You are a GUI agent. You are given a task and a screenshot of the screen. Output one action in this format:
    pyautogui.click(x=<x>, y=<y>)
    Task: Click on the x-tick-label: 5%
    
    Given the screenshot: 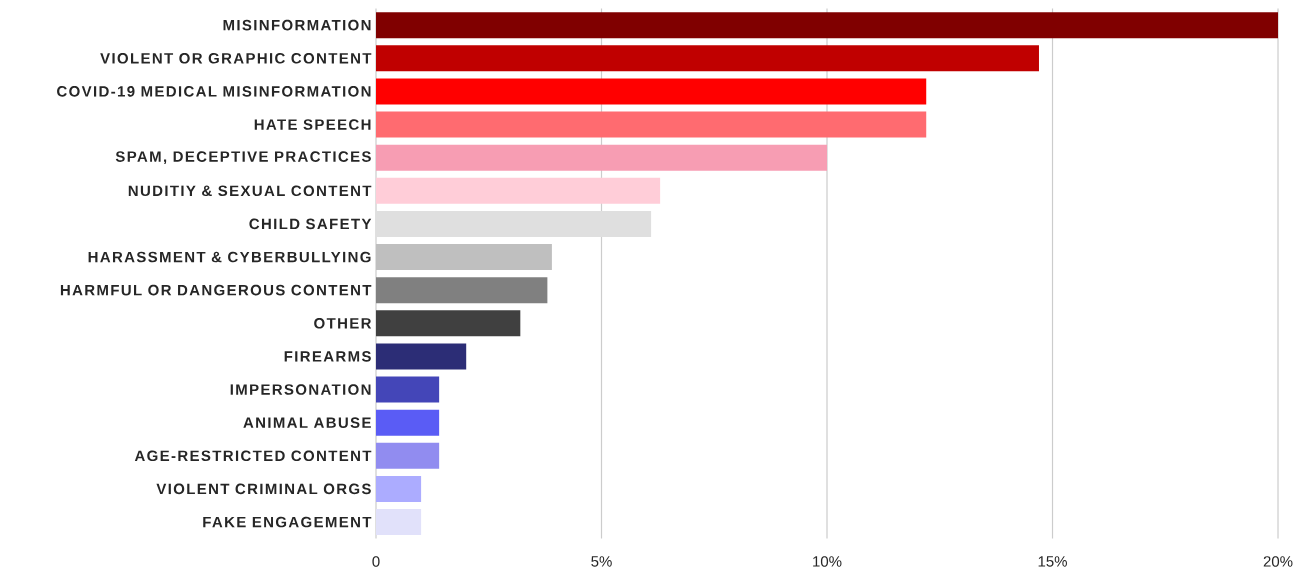 What is the action you would take?
    pyautogui.click(x=601, y=561)
    